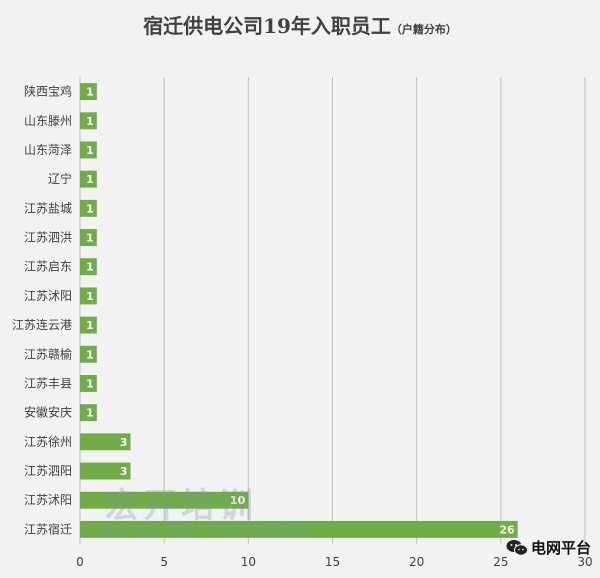 The width and height of the screenshot is (600, 578). Describe the element at coordinates (238, 500) in the screenshot. I see `data-label: 10` at that location.